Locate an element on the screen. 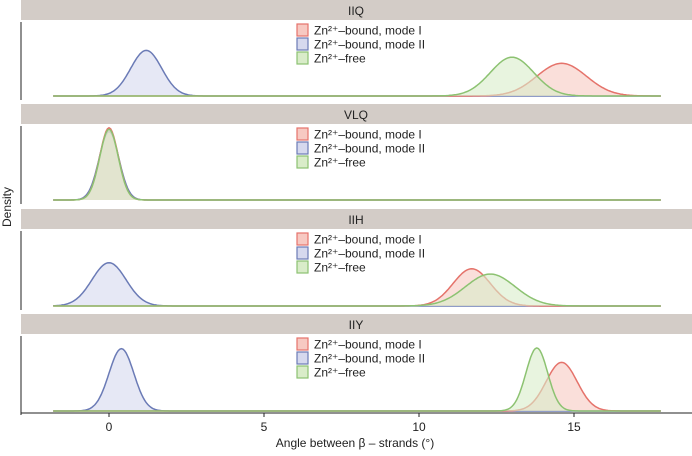 The image size is (692, 456). x-tick-label: 0 is located at coordinates (109, 427).